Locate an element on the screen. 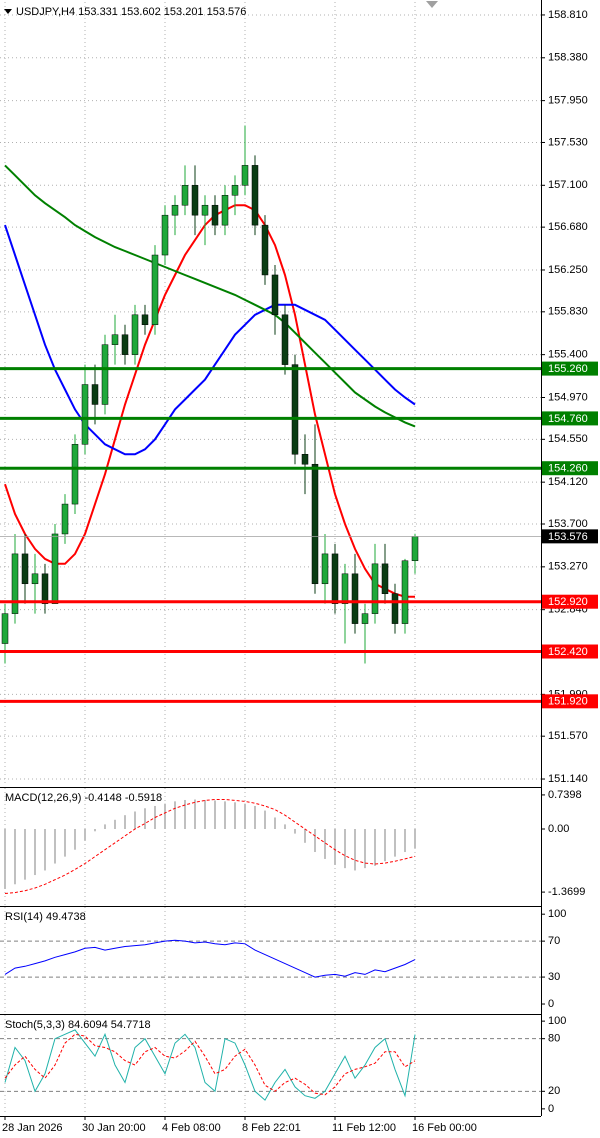  moving-average is located at coordinates (210, 340).